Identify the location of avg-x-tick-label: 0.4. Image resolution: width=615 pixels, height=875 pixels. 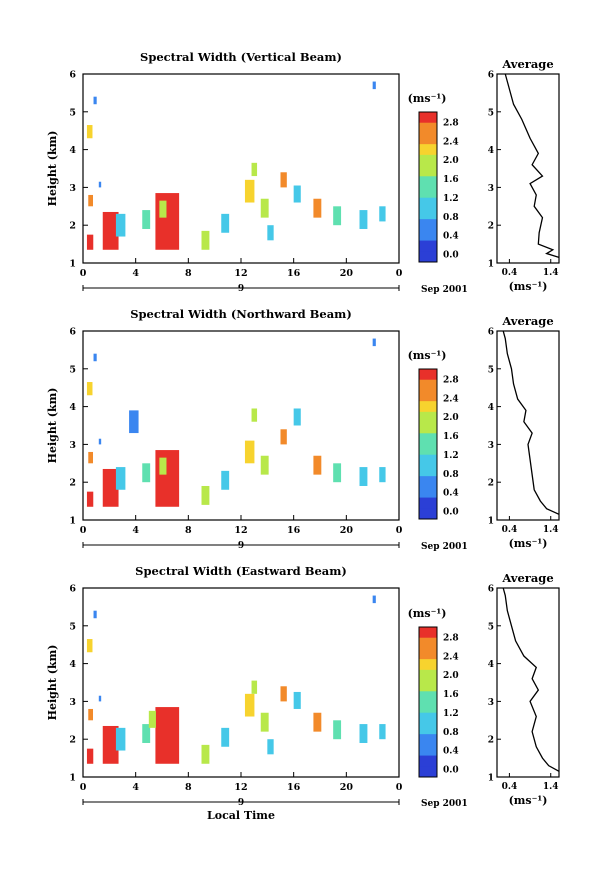
(510, 273).